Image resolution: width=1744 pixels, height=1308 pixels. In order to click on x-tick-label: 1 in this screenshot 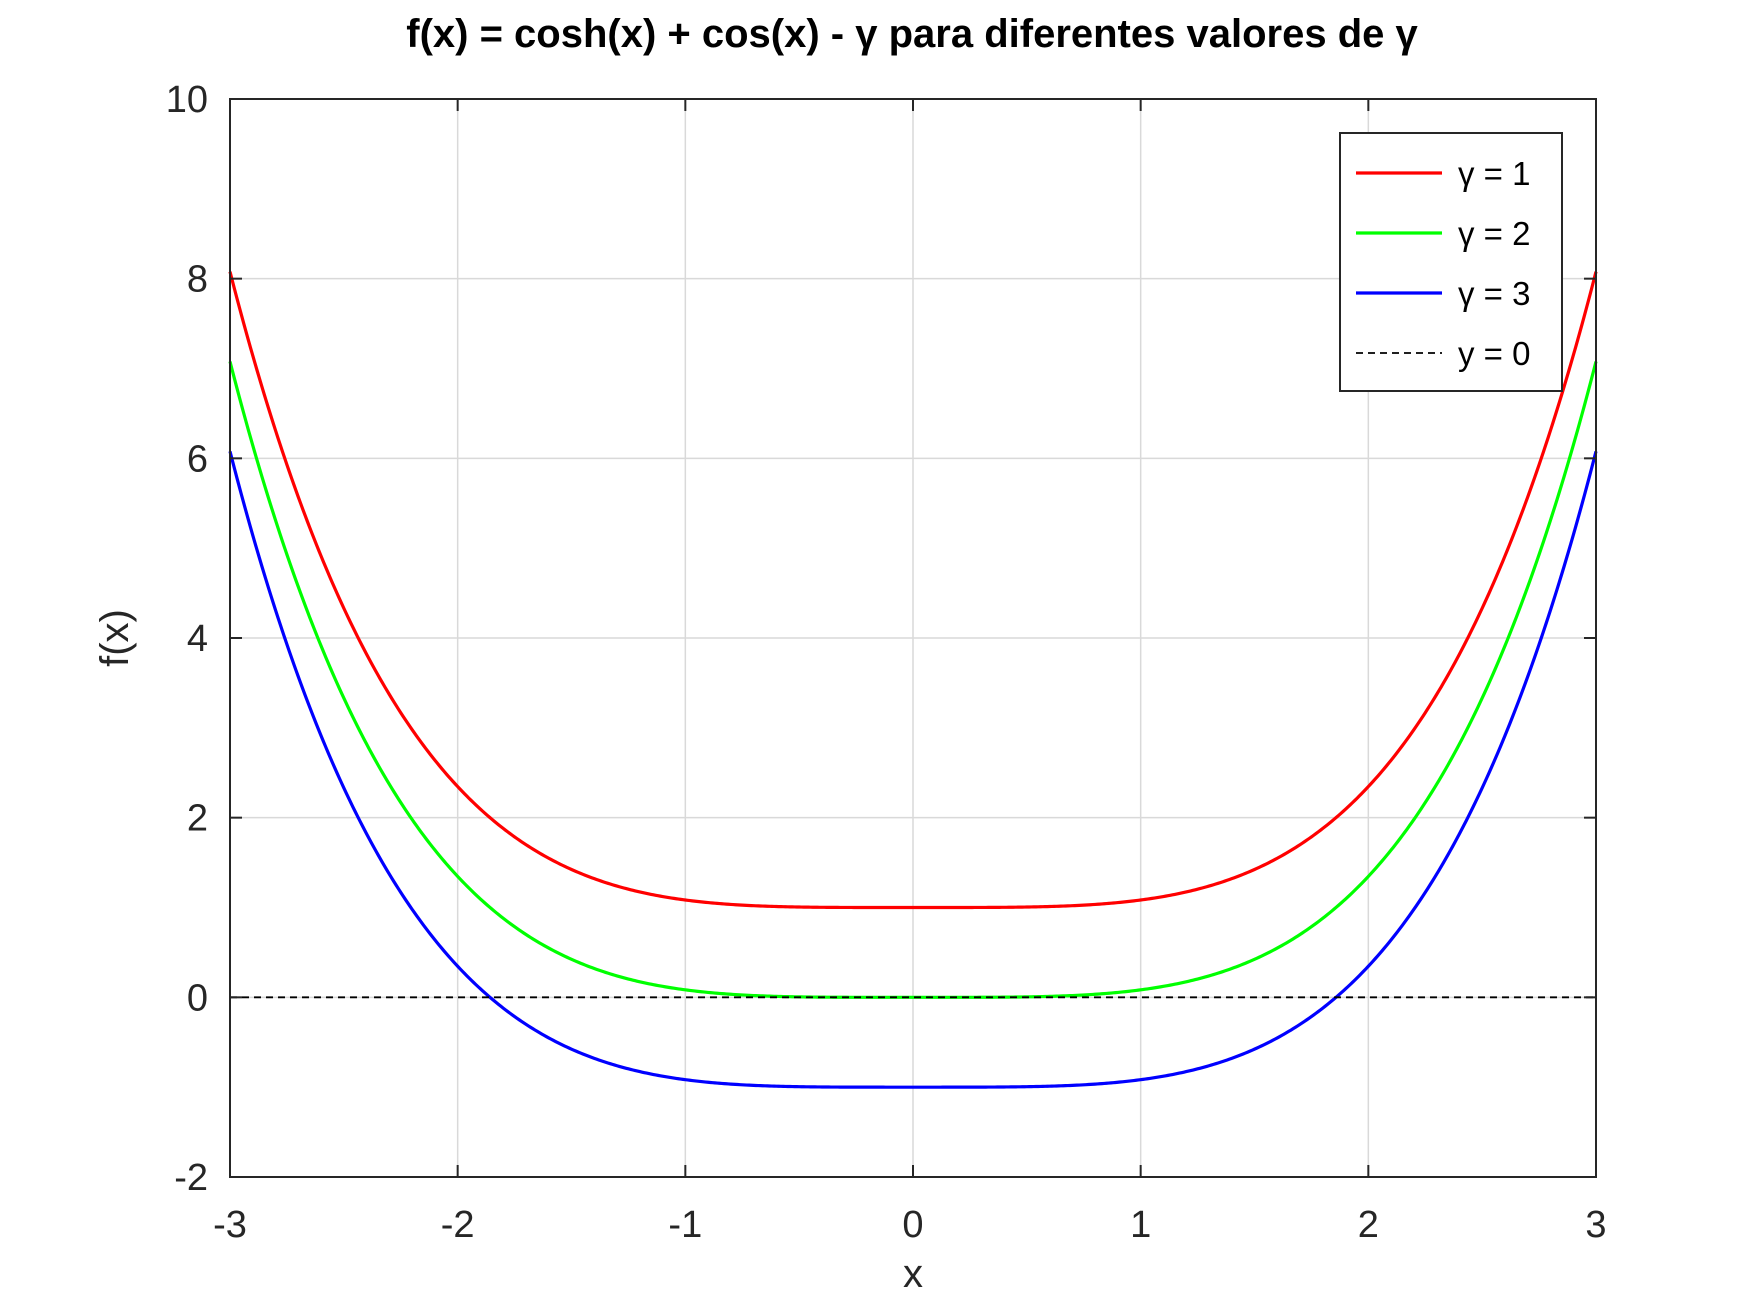, I will do `click(1140, 1225)`.